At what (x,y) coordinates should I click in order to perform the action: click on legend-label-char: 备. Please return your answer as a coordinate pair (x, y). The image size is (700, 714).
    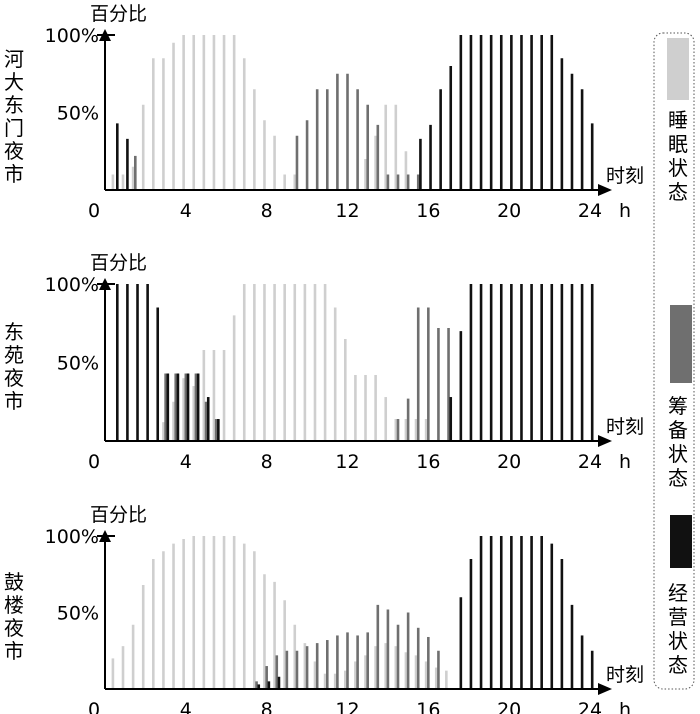
    Looking at the image, I should click on (678, 430).